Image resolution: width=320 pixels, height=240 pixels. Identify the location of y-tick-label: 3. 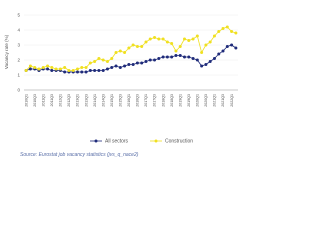
(18, 45).